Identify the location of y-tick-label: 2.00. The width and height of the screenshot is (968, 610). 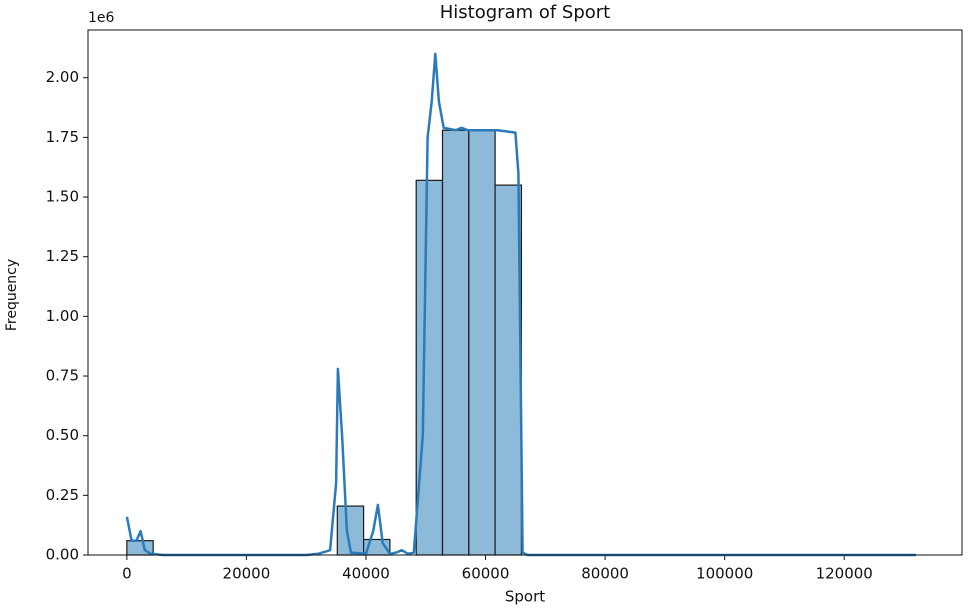
(62, 77).